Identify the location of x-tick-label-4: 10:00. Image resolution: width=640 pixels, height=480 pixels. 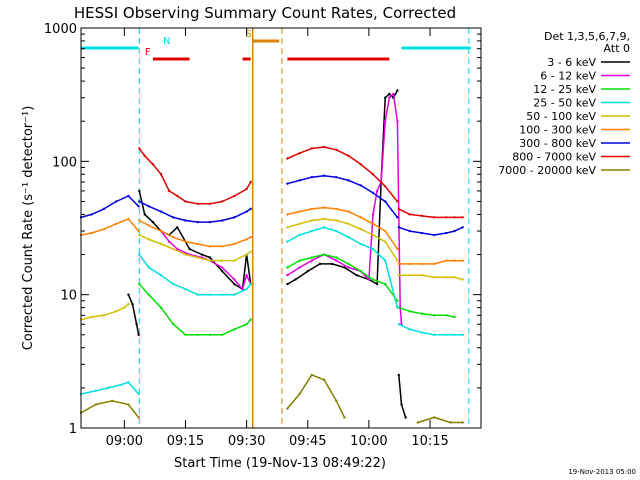
(368, 441).